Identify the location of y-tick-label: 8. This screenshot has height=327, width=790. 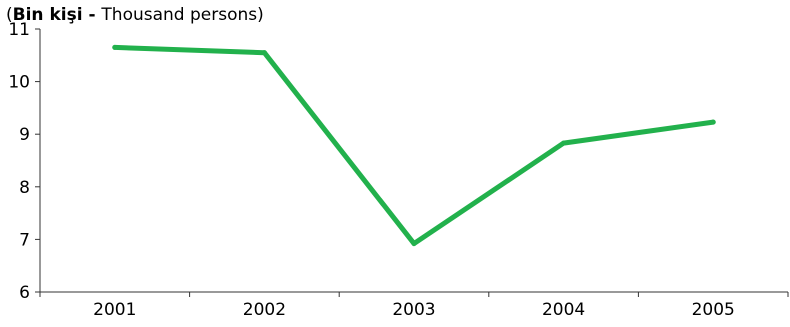
(24, 188).